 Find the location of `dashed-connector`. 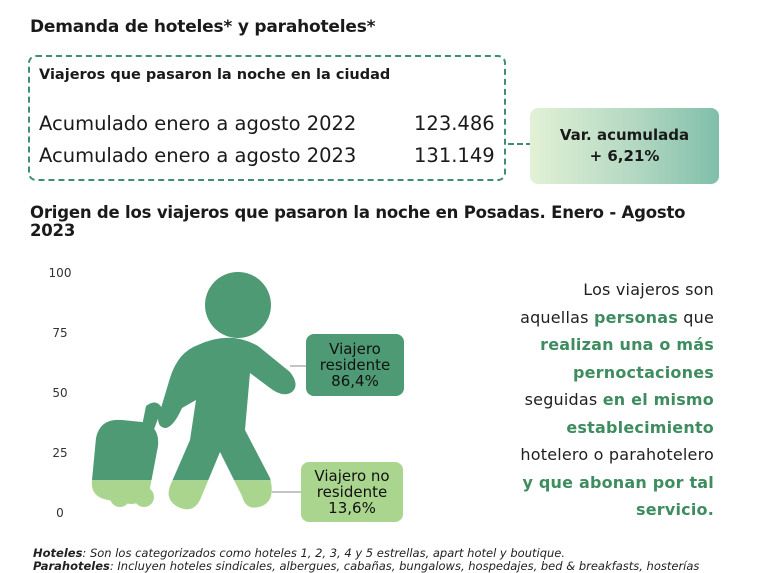

dashed-connector is located at coordinates (520, 144).